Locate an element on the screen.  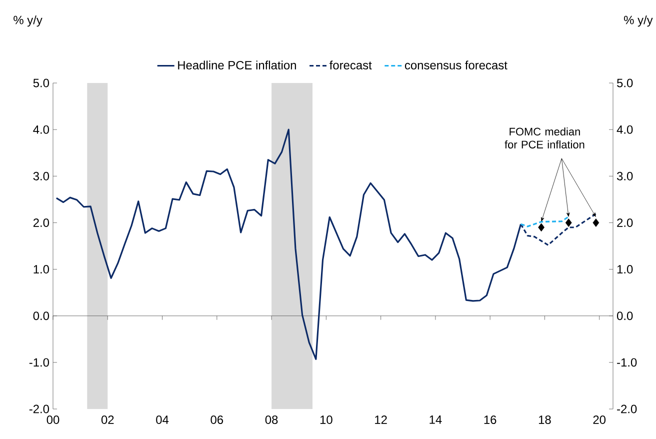
x-tick-label: 20 is located at coordinates (599, 420).